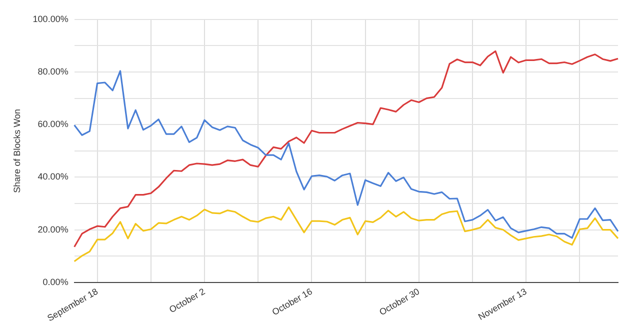 Image resolution: width=640 pixels, height=336 pixels. What do you see at coordinates (53, 229) in the screenshot?
I see `y-tick-label: 20.00%` at bounding box center [53, 229].